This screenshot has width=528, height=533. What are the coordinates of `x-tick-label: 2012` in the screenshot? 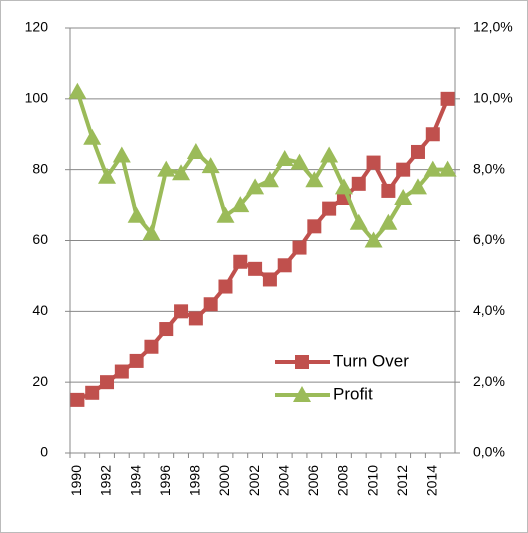 It's located at (402, 480).